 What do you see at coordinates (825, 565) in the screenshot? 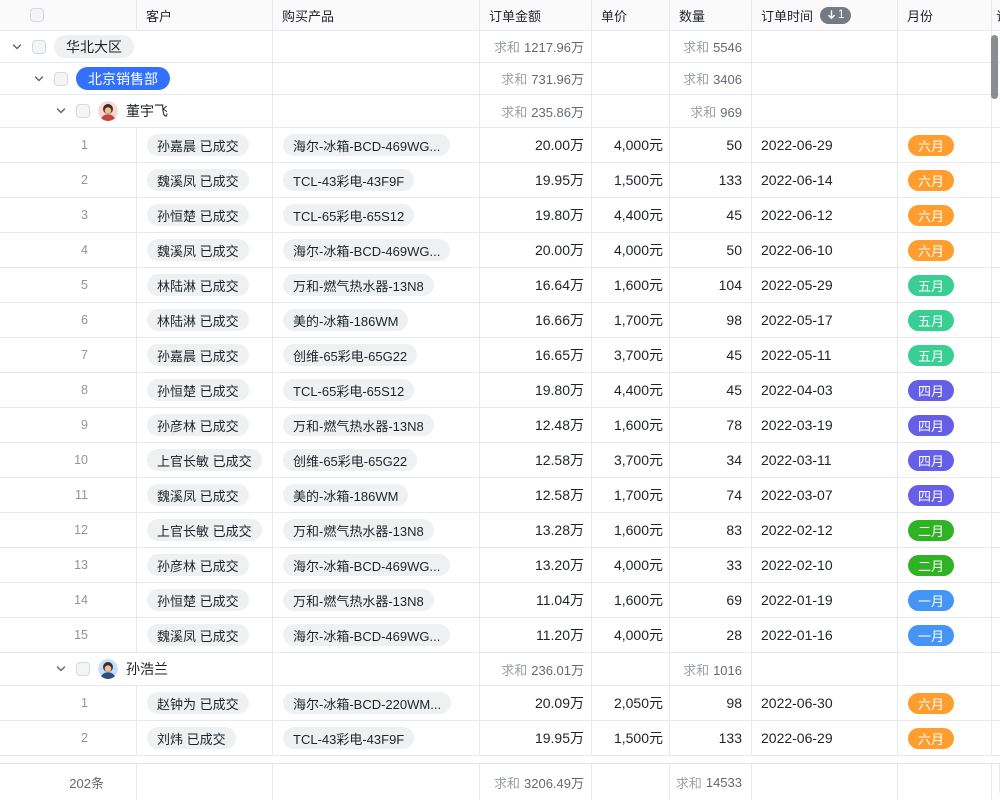
I see `date-cell: 2022-02-10` at bounding box center [825, 565].